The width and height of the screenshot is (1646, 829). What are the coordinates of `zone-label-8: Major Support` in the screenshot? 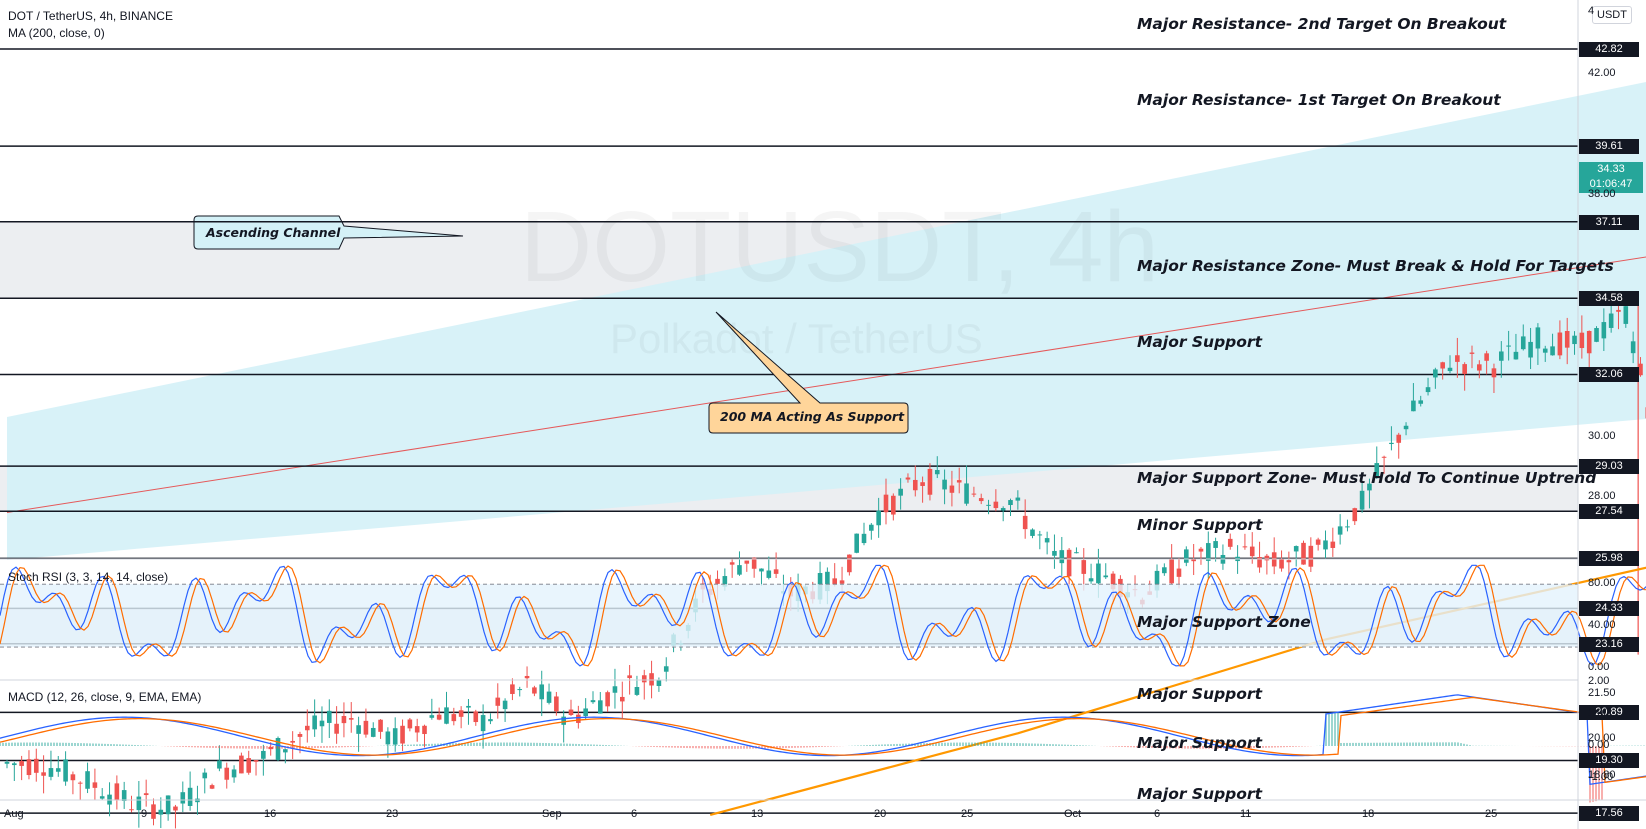 It's located at (1199, 742).